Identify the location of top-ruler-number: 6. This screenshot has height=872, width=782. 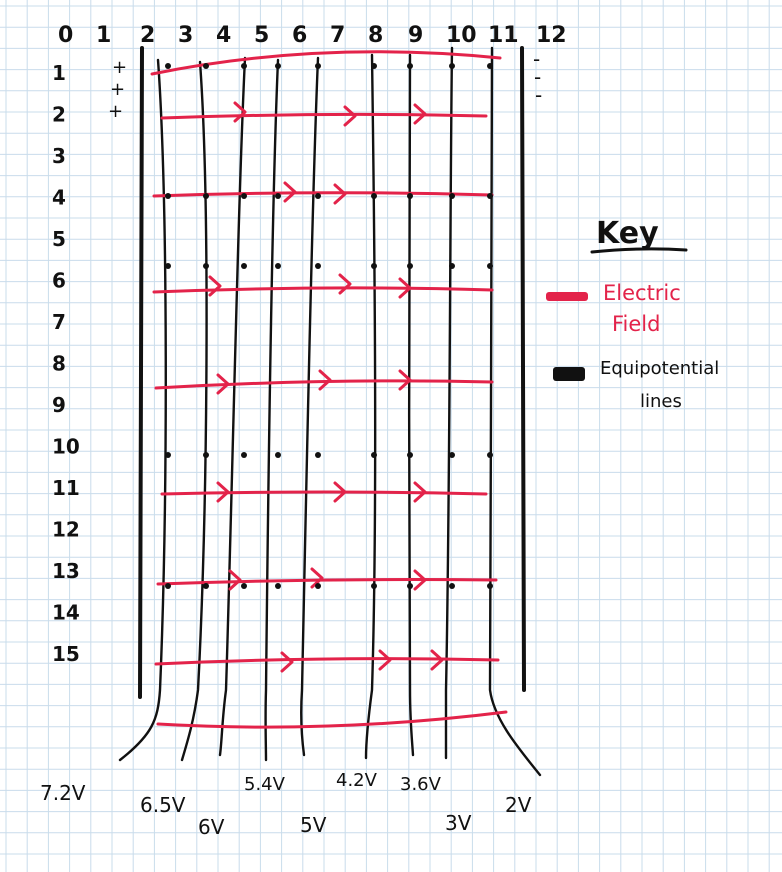
(299, 35).